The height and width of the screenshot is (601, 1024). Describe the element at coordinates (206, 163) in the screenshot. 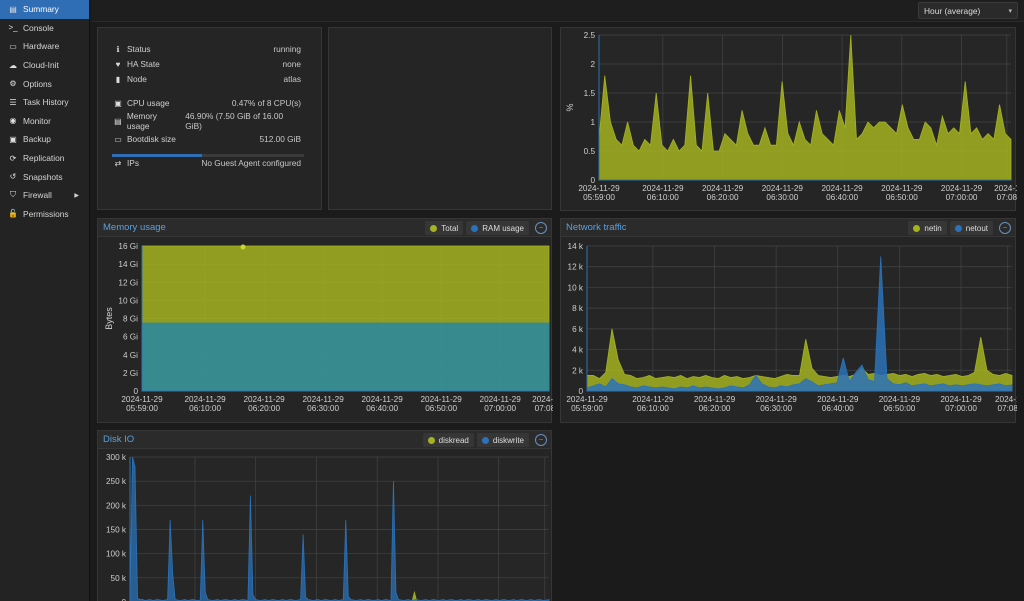

I see `status-row-ips: ⇄ IPs No Guest Agent configured` at that location.